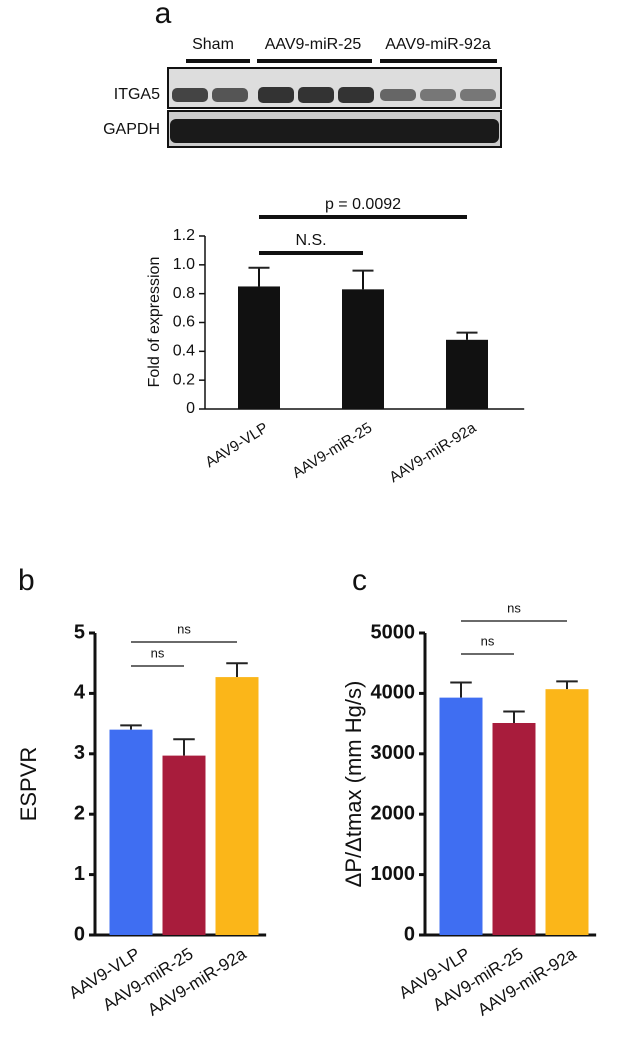 The width and height of the screenshot is (633, 1050). Describe the element at coordinates (184, 351) in the screenshot. I see `y-tick-label: 0.4` at that location.